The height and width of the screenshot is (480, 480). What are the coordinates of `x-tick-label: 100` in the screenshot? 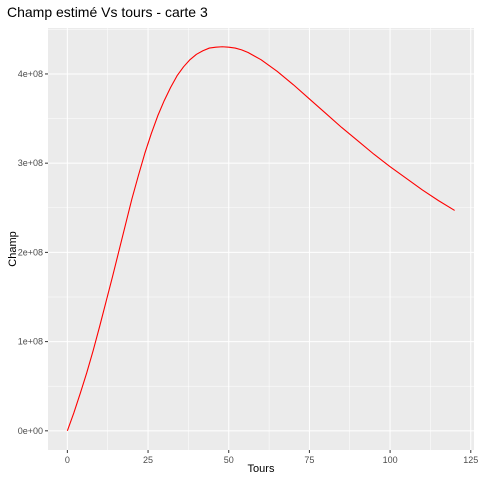 It's located at (390, 460).